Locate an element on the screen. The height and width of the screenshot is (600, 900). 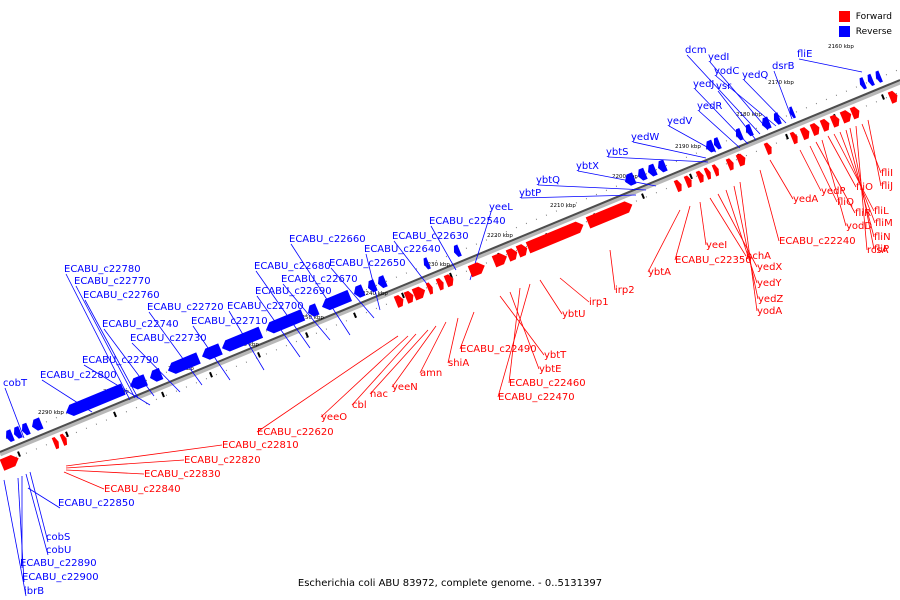
gene-label-ecabu-c22730: ECABU_c22730 is located at coordinates (168, 338).